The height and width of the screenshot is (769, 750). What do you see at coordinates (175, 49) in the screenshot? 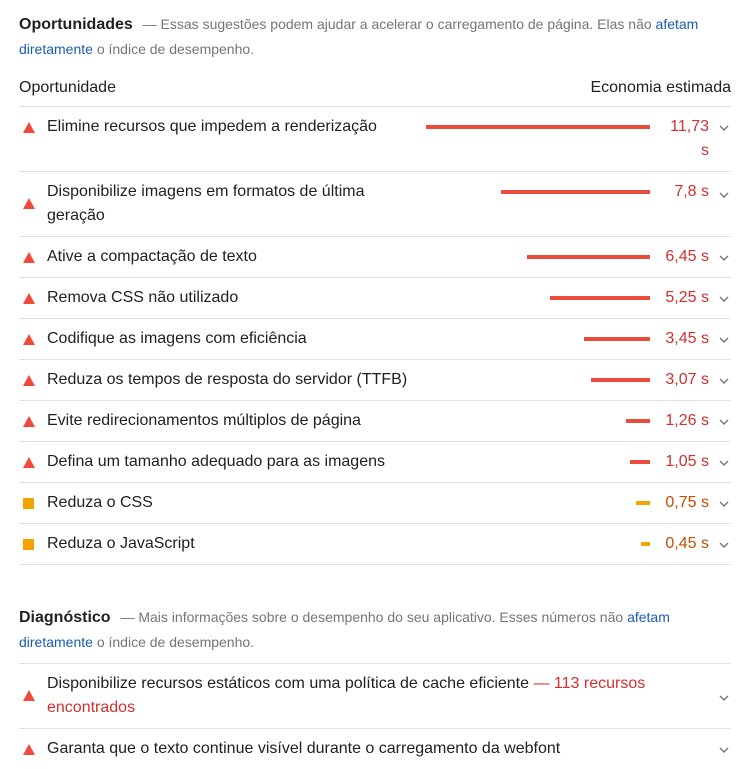
I see `opportunities-desc-suffix: o índice de desempenho.` at bounding box center [175, 49].